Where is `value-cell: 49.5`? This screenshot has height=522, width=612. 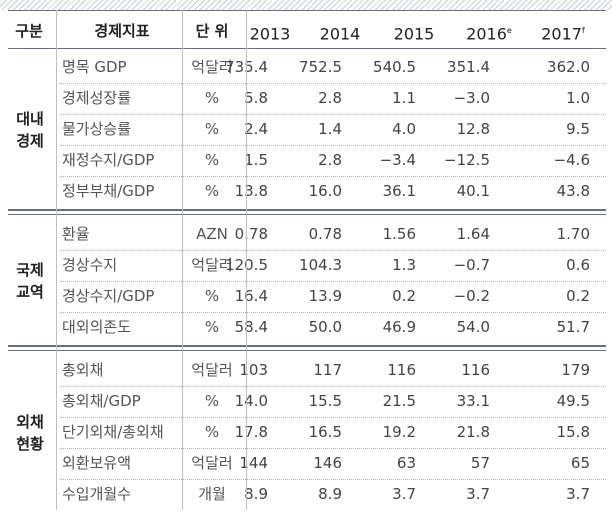 value-cell: 49.5 is located at coordinates (573, 401).